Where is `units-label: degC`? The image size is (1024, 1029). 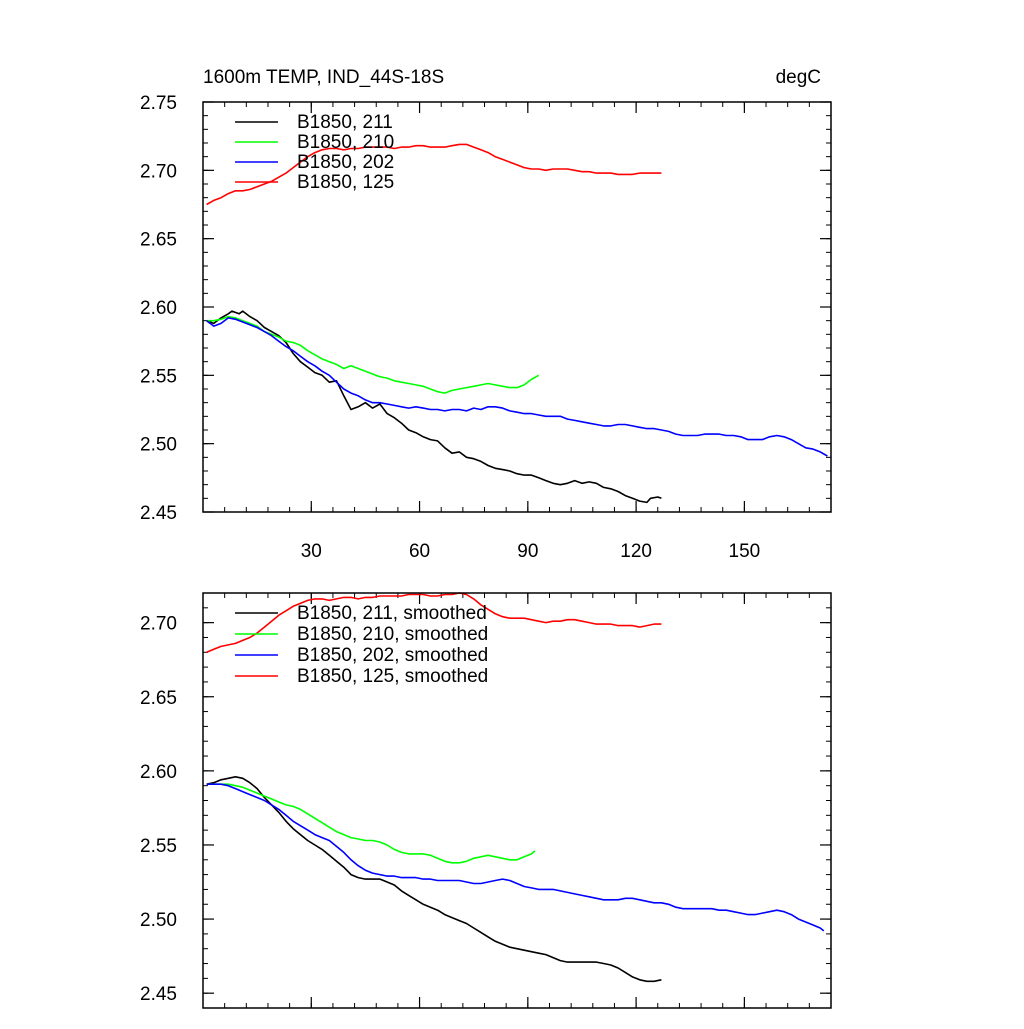 units-label: degC is located at coordinates (798, 77).